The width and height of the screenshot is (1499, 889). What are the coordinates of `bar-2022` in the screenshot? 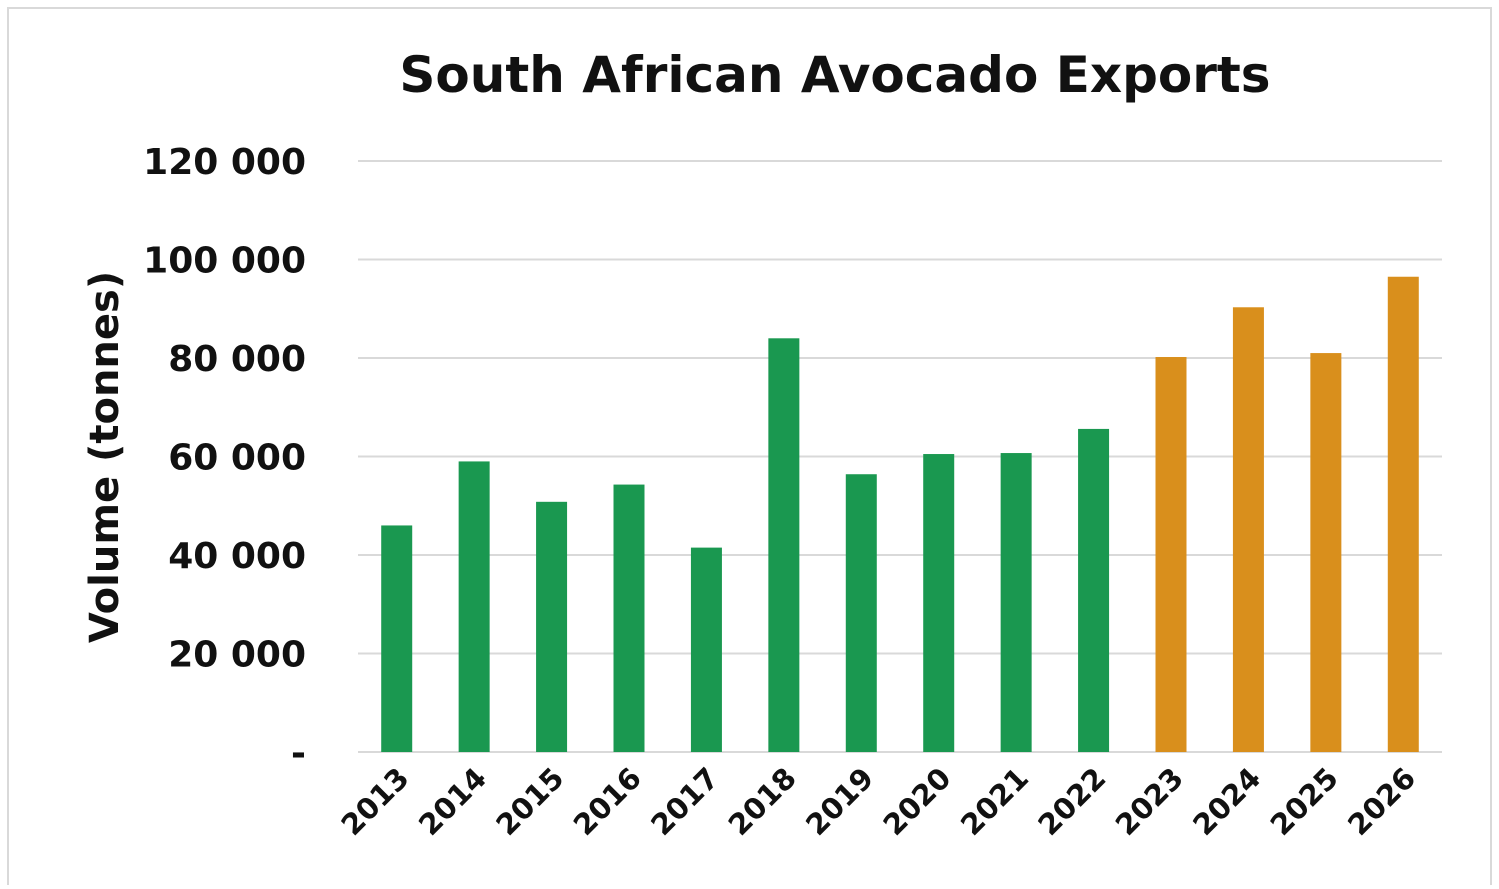 It's located at (1094, 590).